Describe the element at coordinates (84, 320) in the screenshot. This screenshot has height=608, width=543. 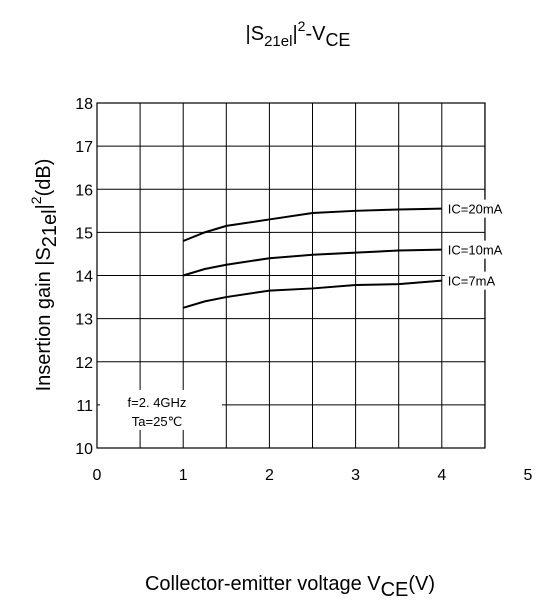
I see `y-tick-label: 13` at that location.